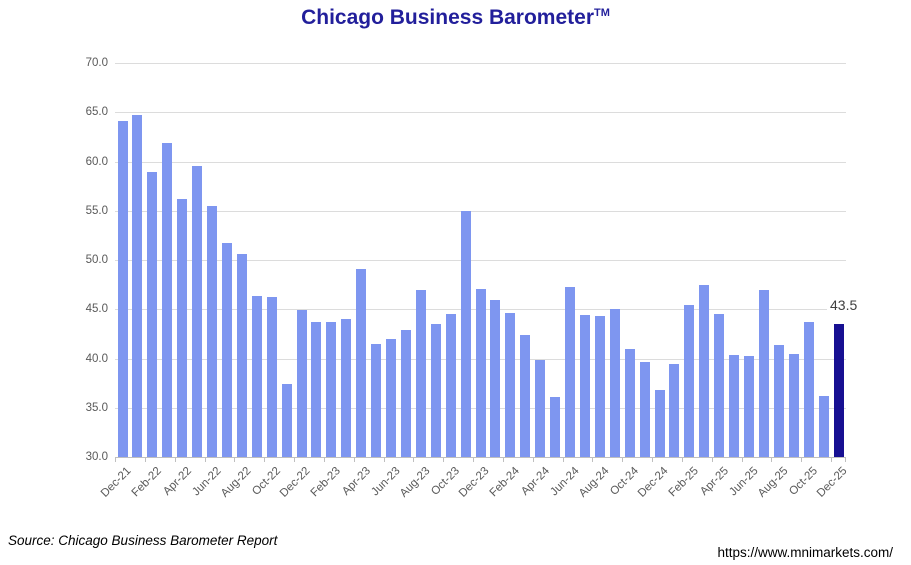  I want to click on x-tick-label: Jun-24, so click(565, 482).